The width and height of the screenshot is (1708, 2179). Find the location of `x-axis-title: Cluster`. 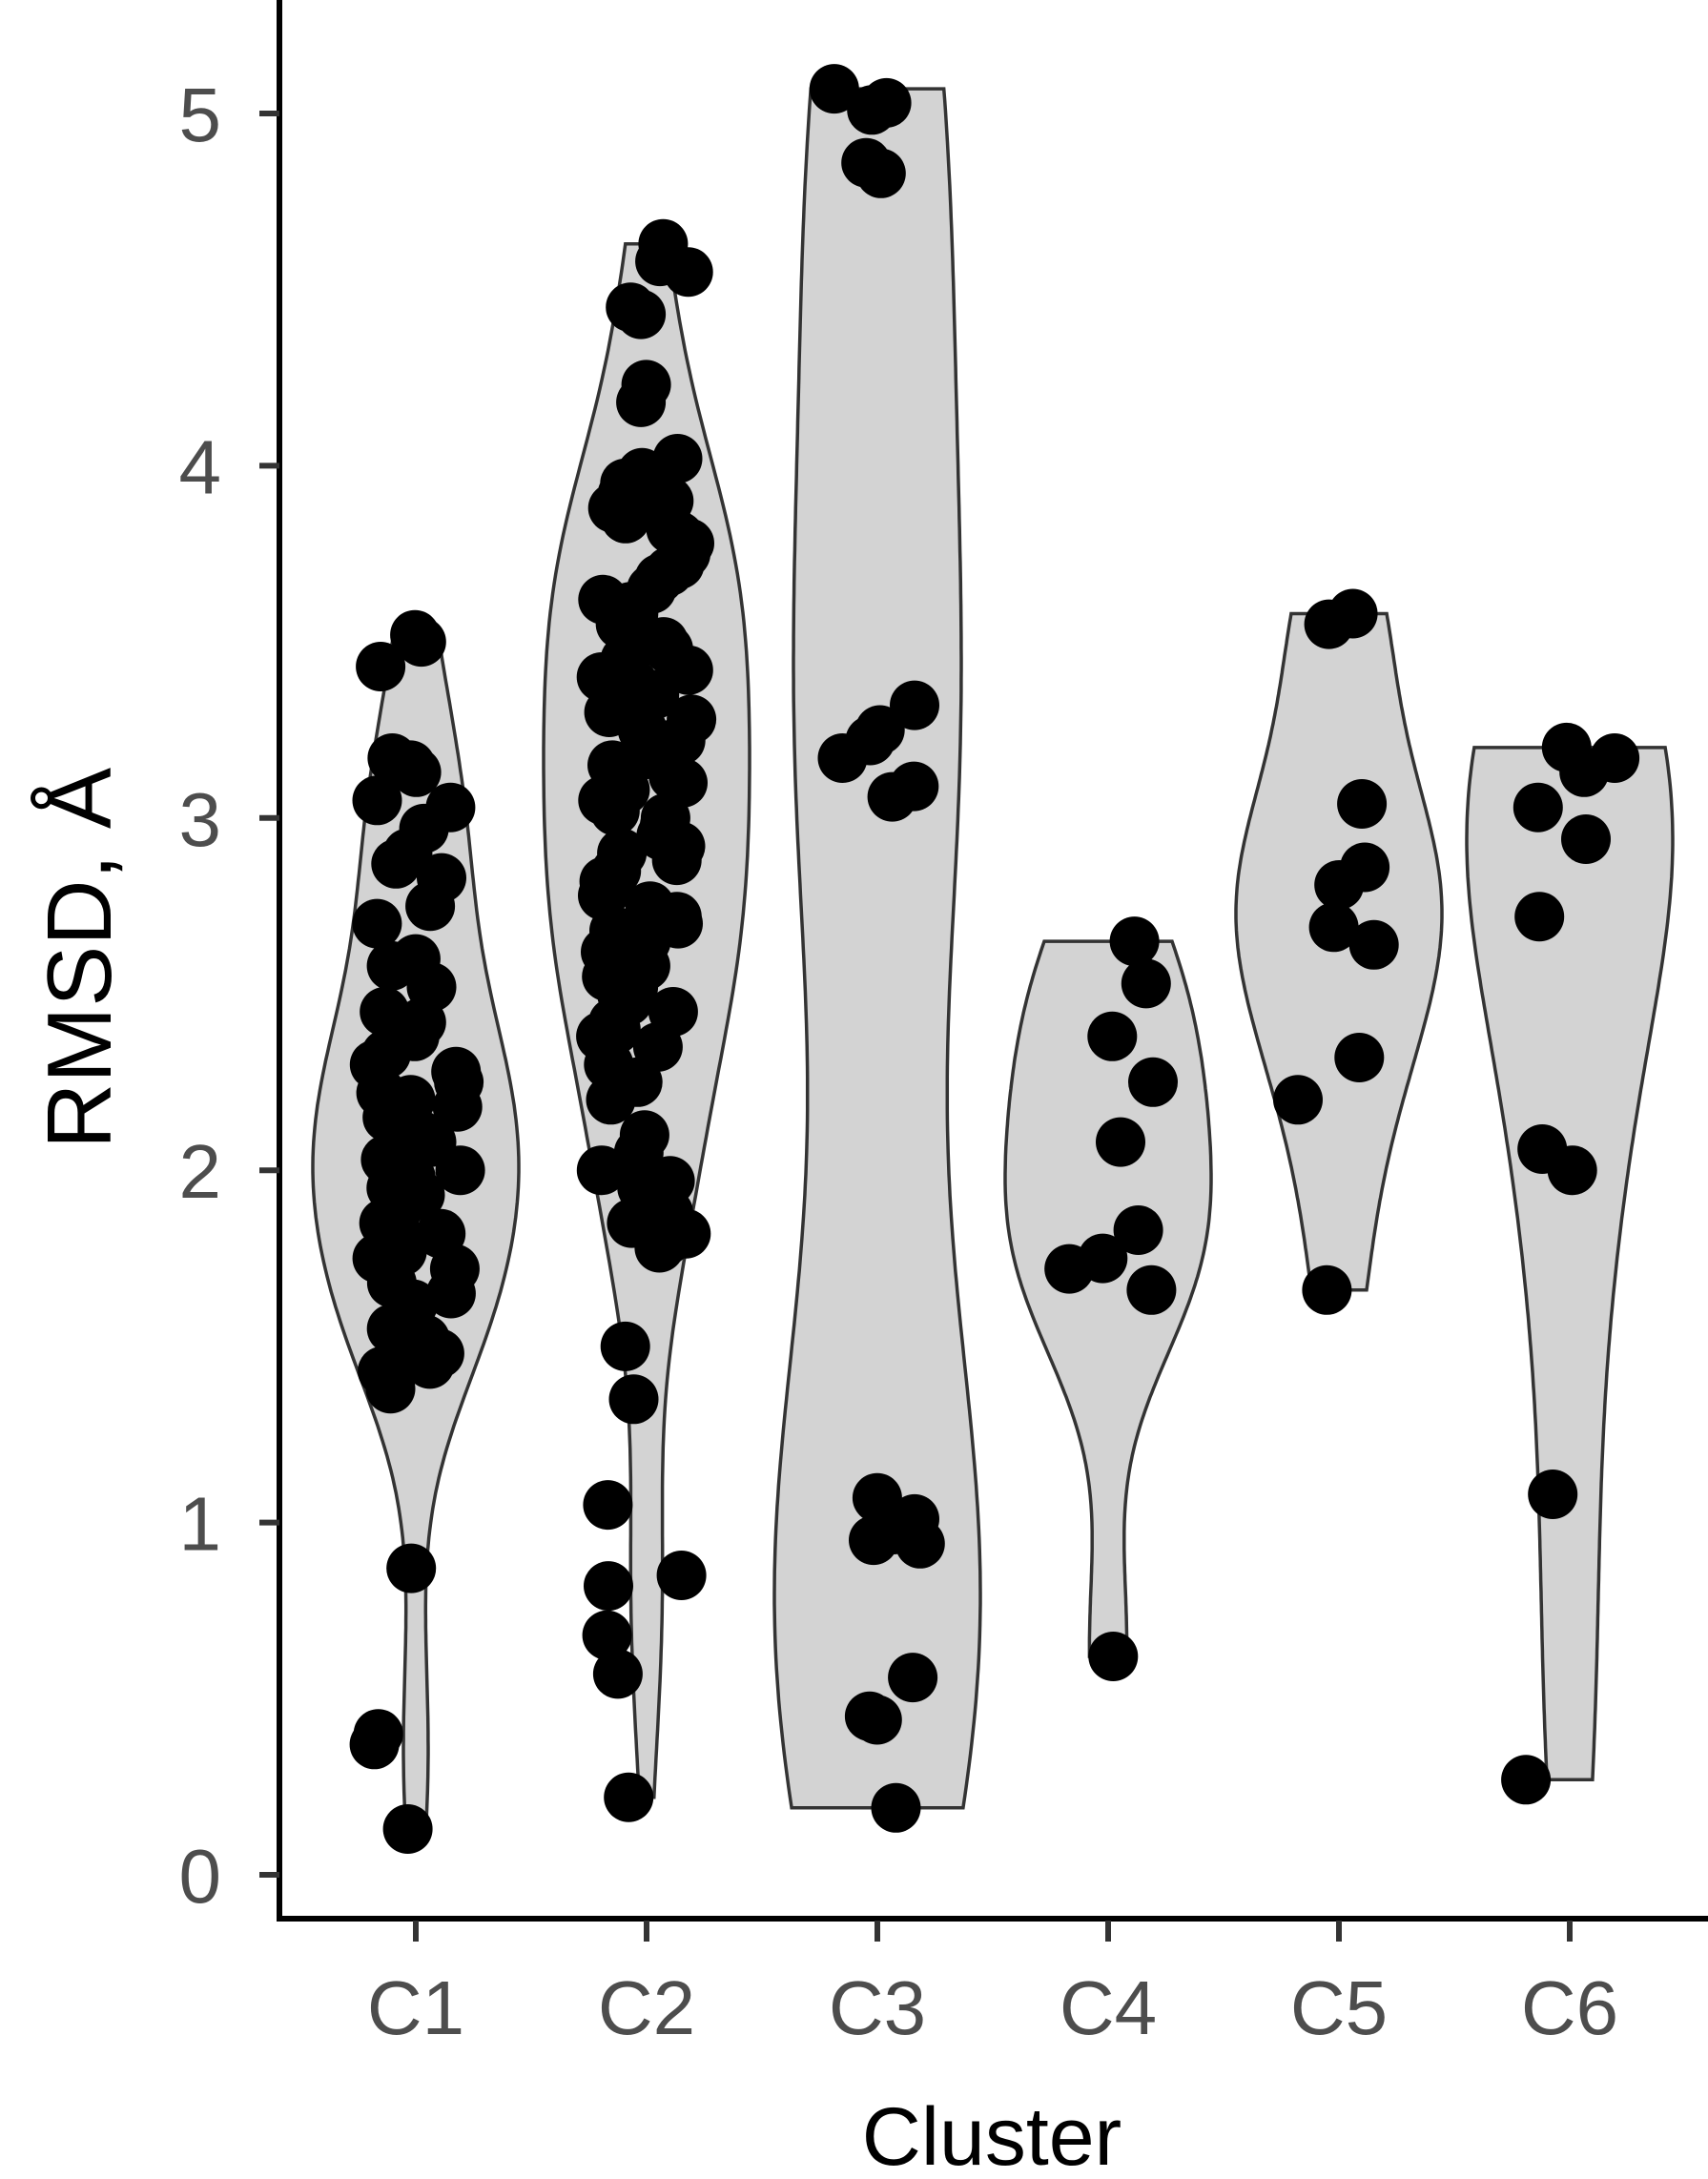

x-axis-title: Cluster is located at coordinates (992, 2135).